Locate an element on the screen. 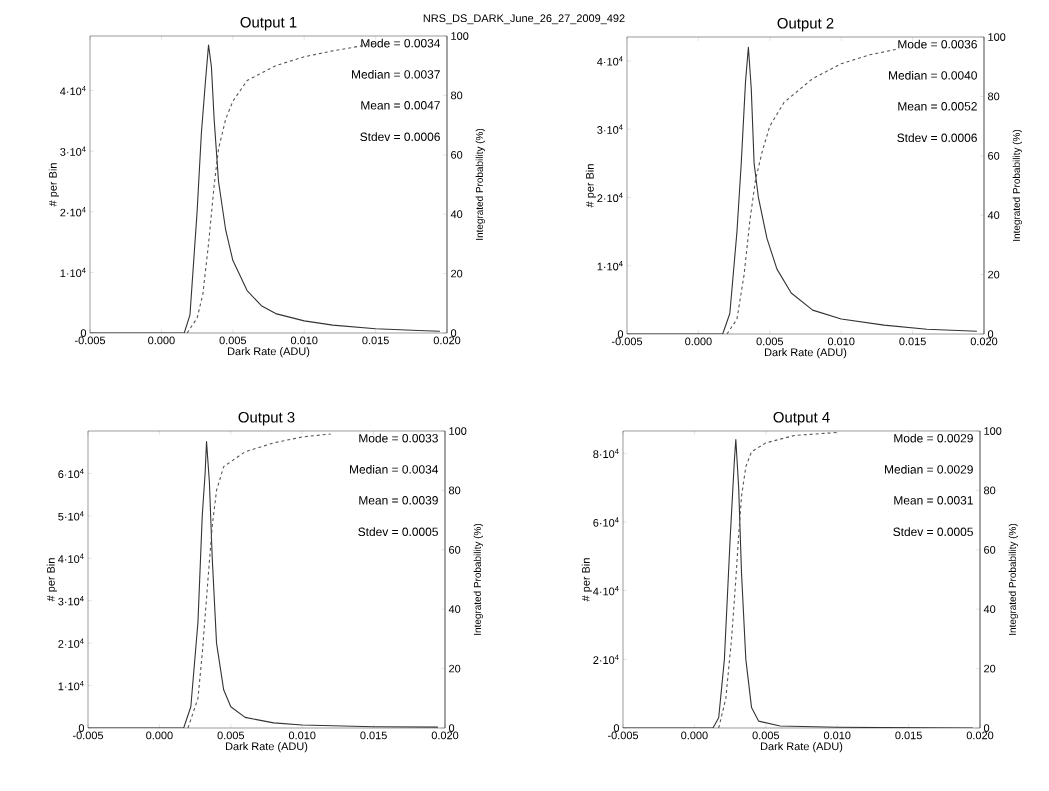  chart-title: Output 3 is located at coordinates (266, 418).